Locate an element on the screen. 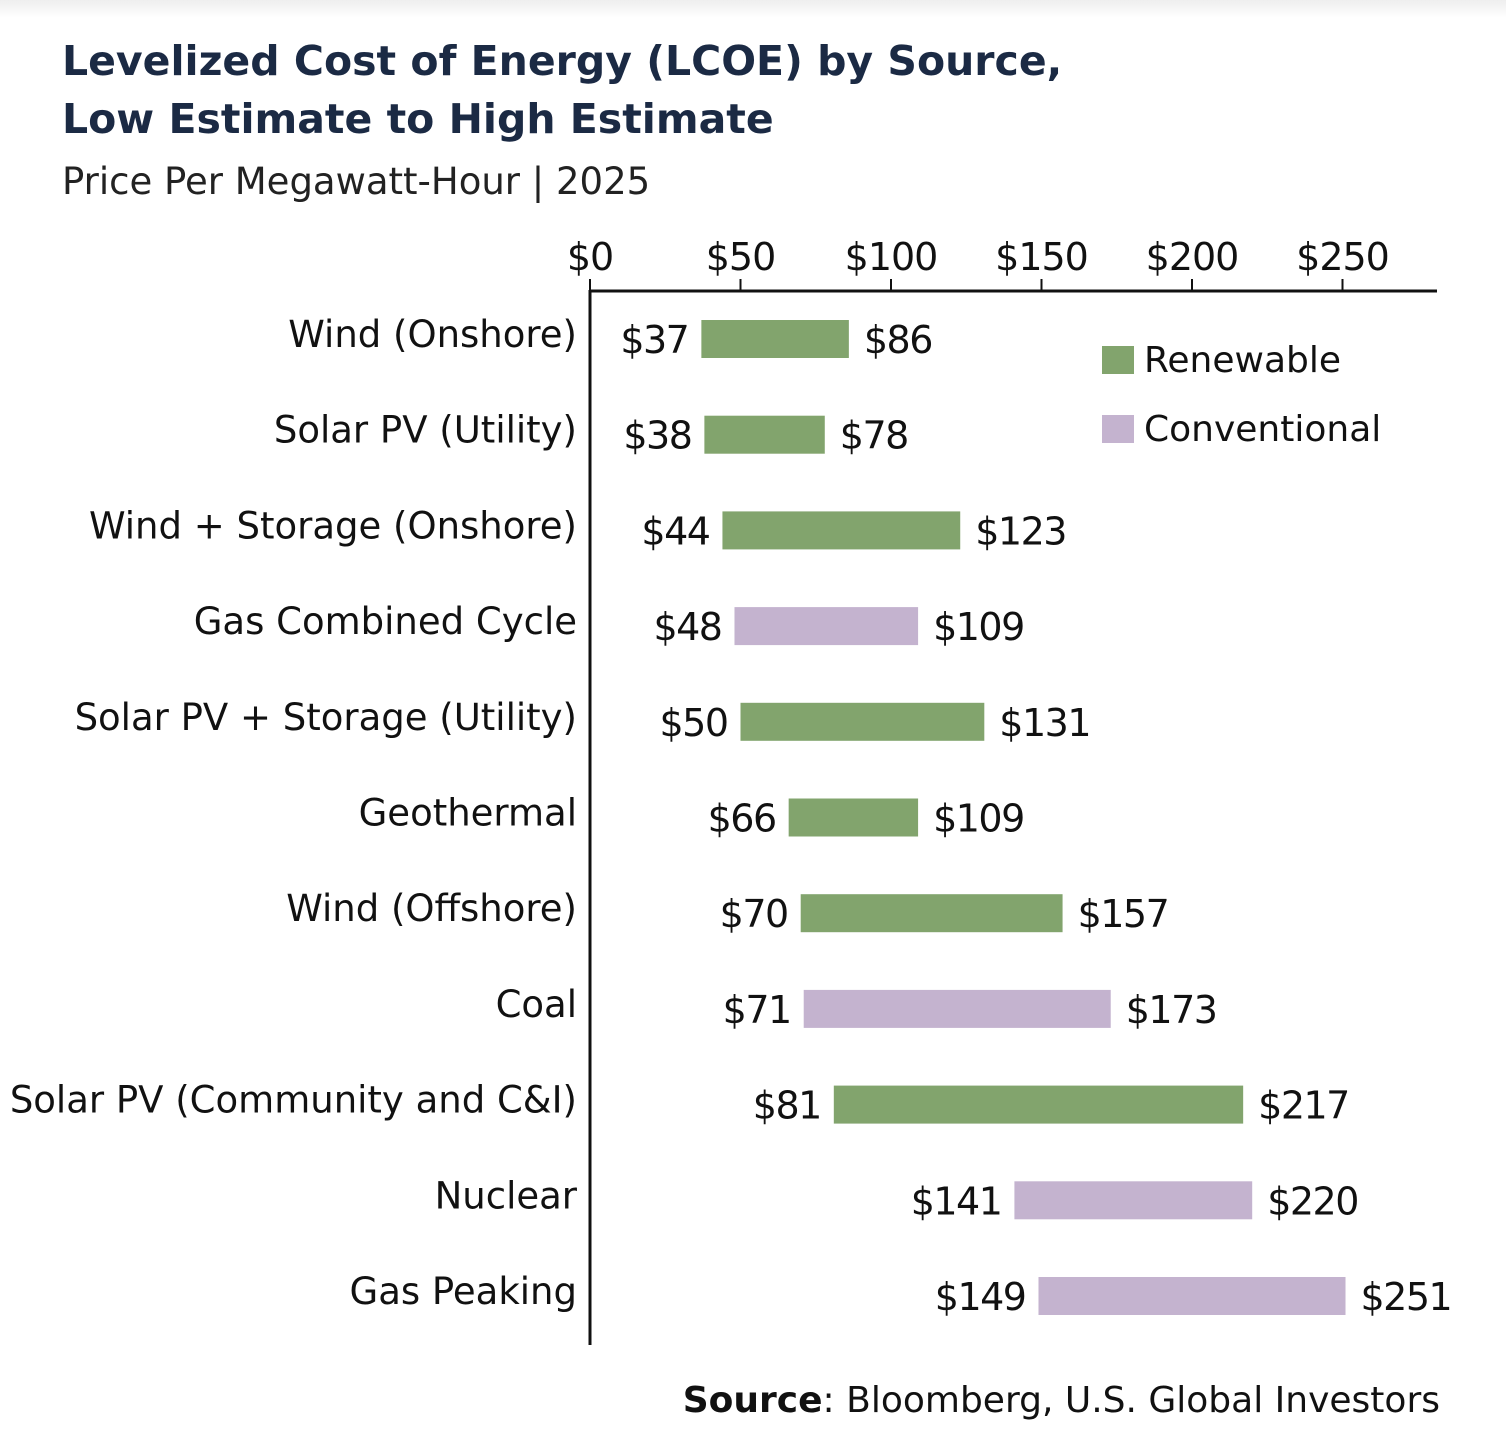 The image size is (1506, 1450). legend-item-renewable: Renewable is located at coordinates (1222, 360).